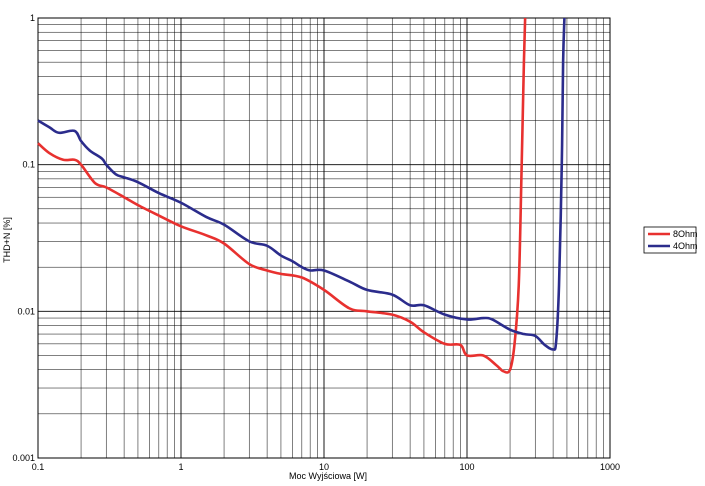 The image size is (705, 486). Describe the element at coordinates (685, 234) in the screenshot. I see `legend-label-8ohm: 8Ohm` at that location.